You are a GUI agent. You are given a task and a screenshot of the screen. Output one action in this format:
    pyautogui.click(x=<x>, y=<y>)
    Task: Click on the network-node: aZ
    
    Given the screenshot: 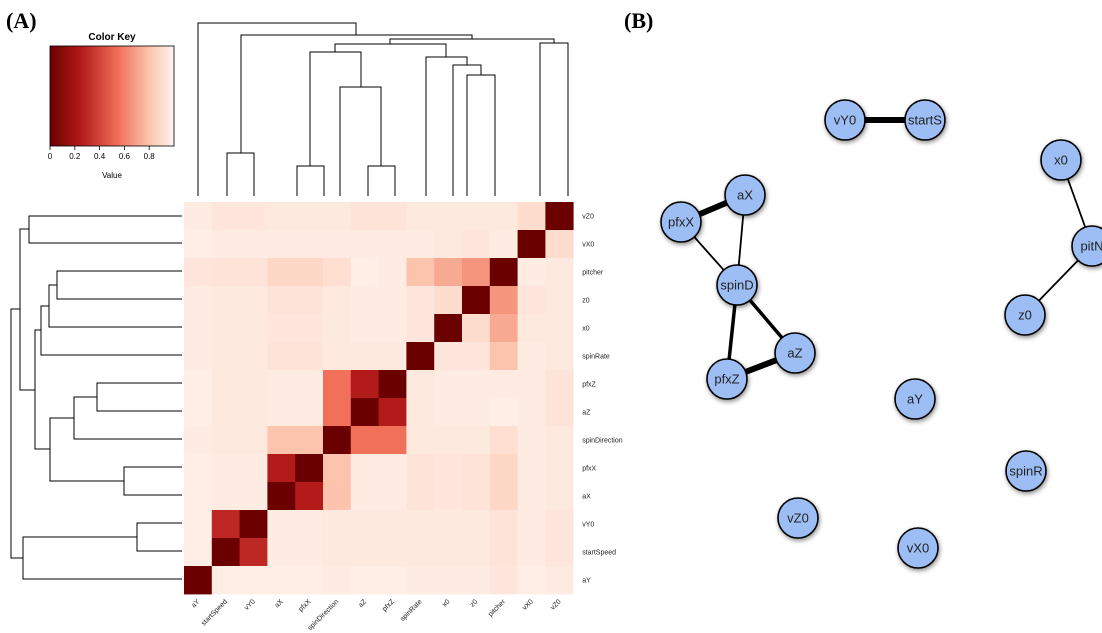 What is the action you would take?
    pyautogui.click(x=795, y=353)
    